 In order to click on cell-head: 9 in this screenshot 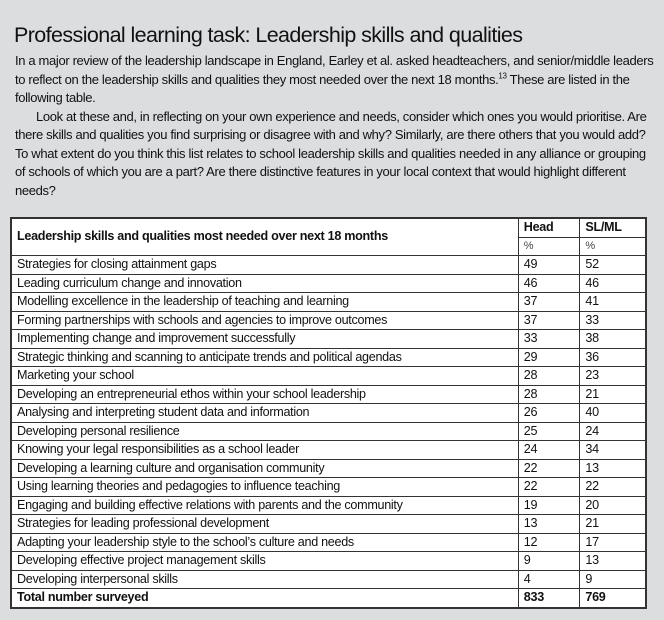, I will do `click(549, 561)`.